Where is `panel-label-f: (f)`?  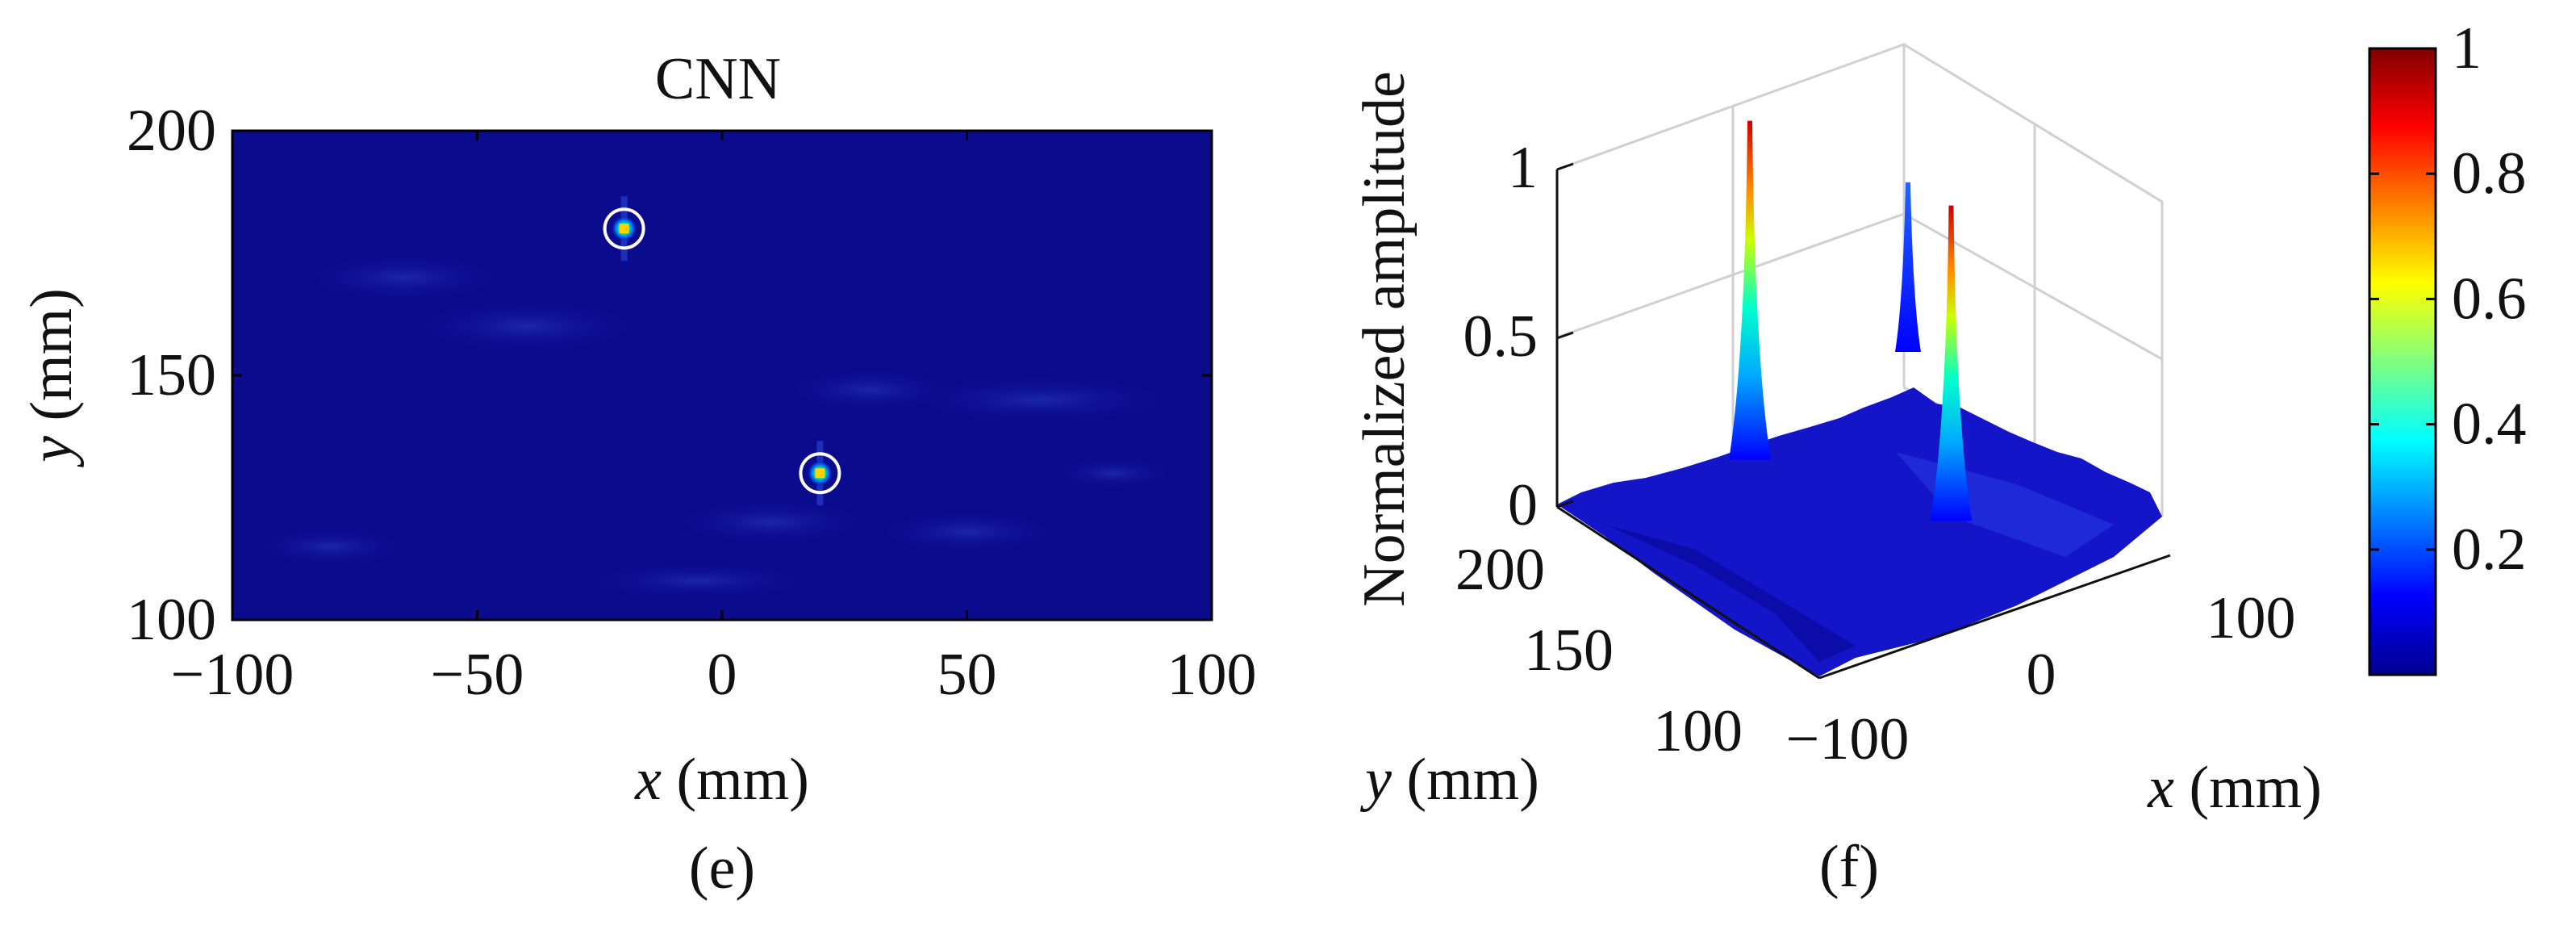
panel-label-f: (f) is located at coordinates (1849, 867).